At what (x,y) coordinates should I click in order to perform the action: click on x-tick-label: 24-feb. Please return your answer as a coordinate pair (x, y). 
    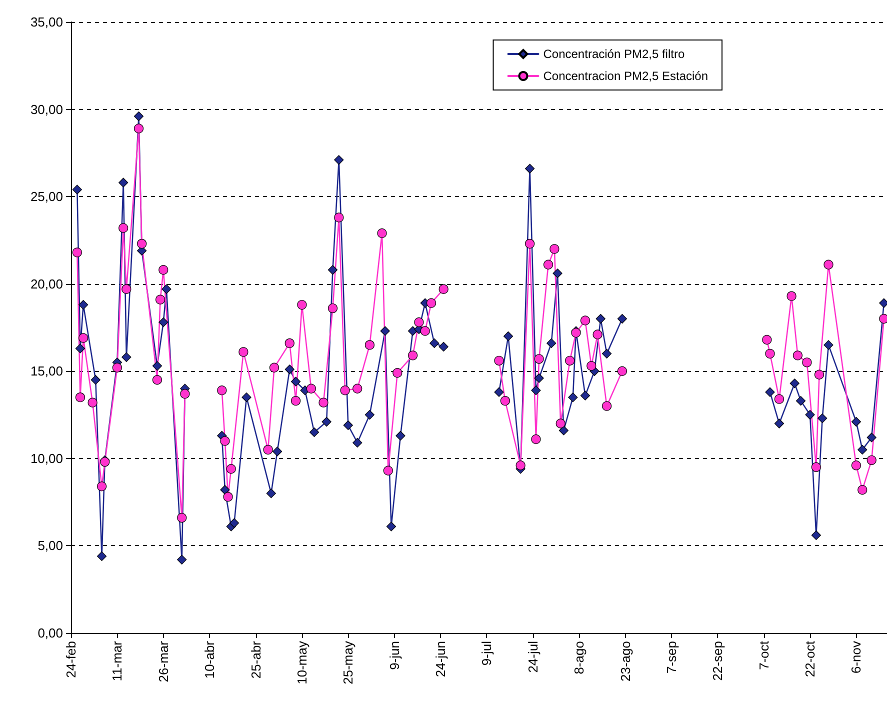
    Looking at the image, I should click on (71, 659).